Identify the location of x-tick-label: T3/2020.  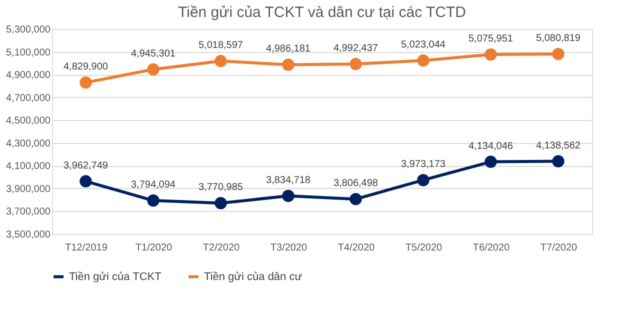
(289, 248).